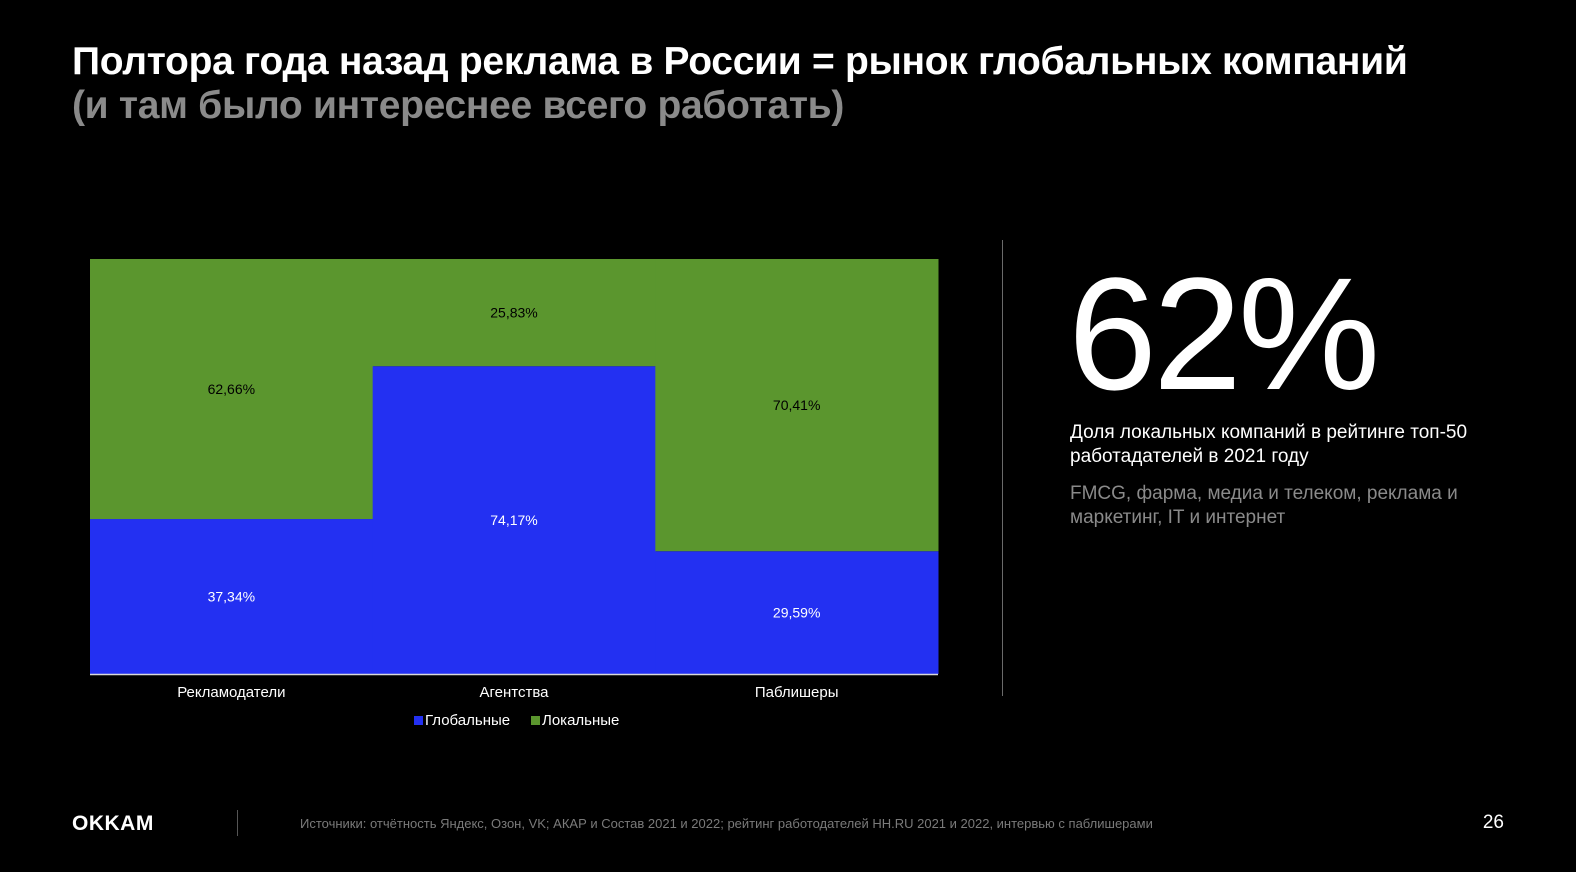 This screenshot has width=1576, height=872. I want to click on legend-label-local: Локальные, so click(580, 720).